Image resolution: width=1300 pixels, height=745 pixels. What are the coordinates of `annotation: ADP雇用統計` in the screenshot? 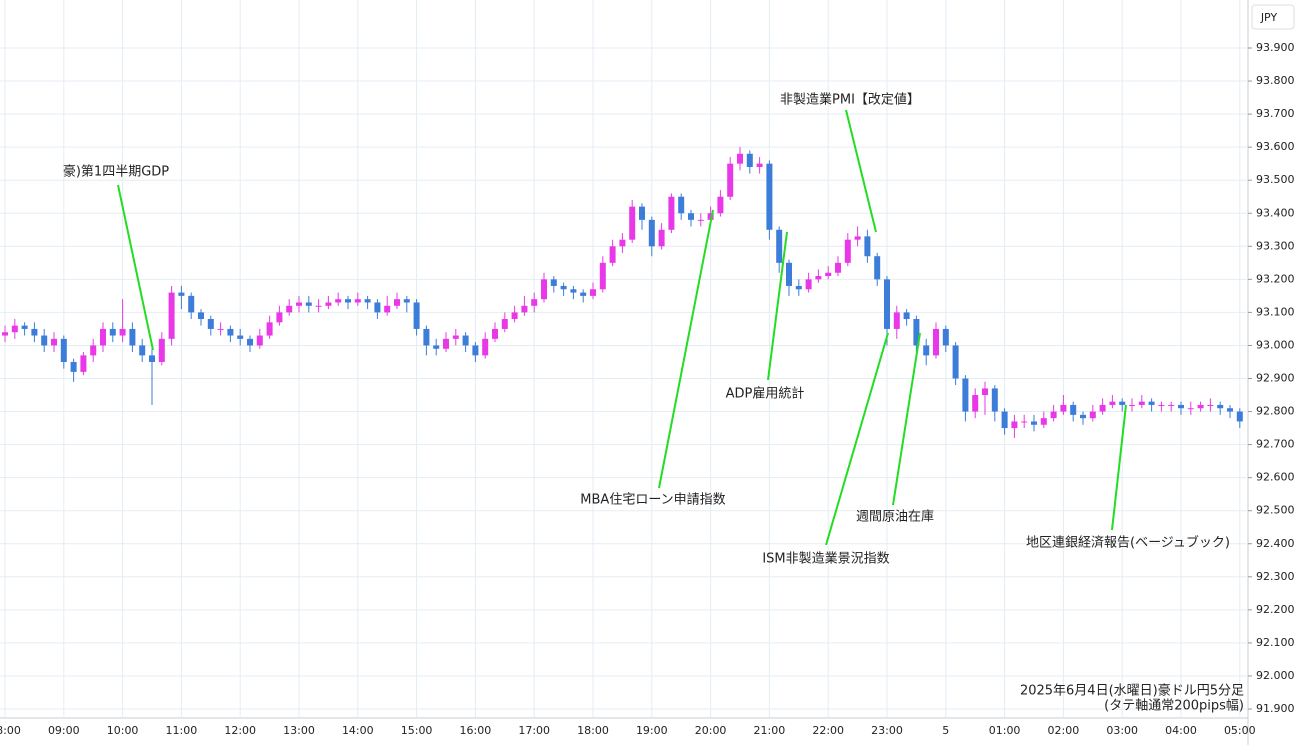 It's located at (765, 394).